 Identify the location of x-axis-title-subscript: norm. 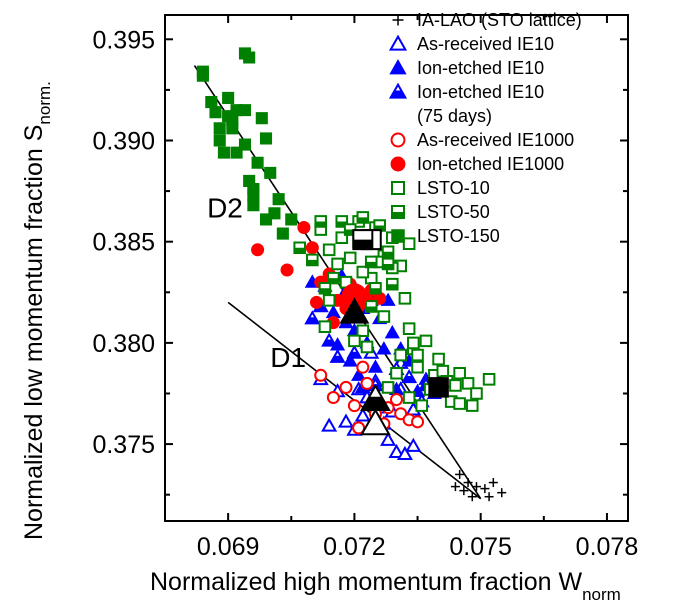
(601, 594).